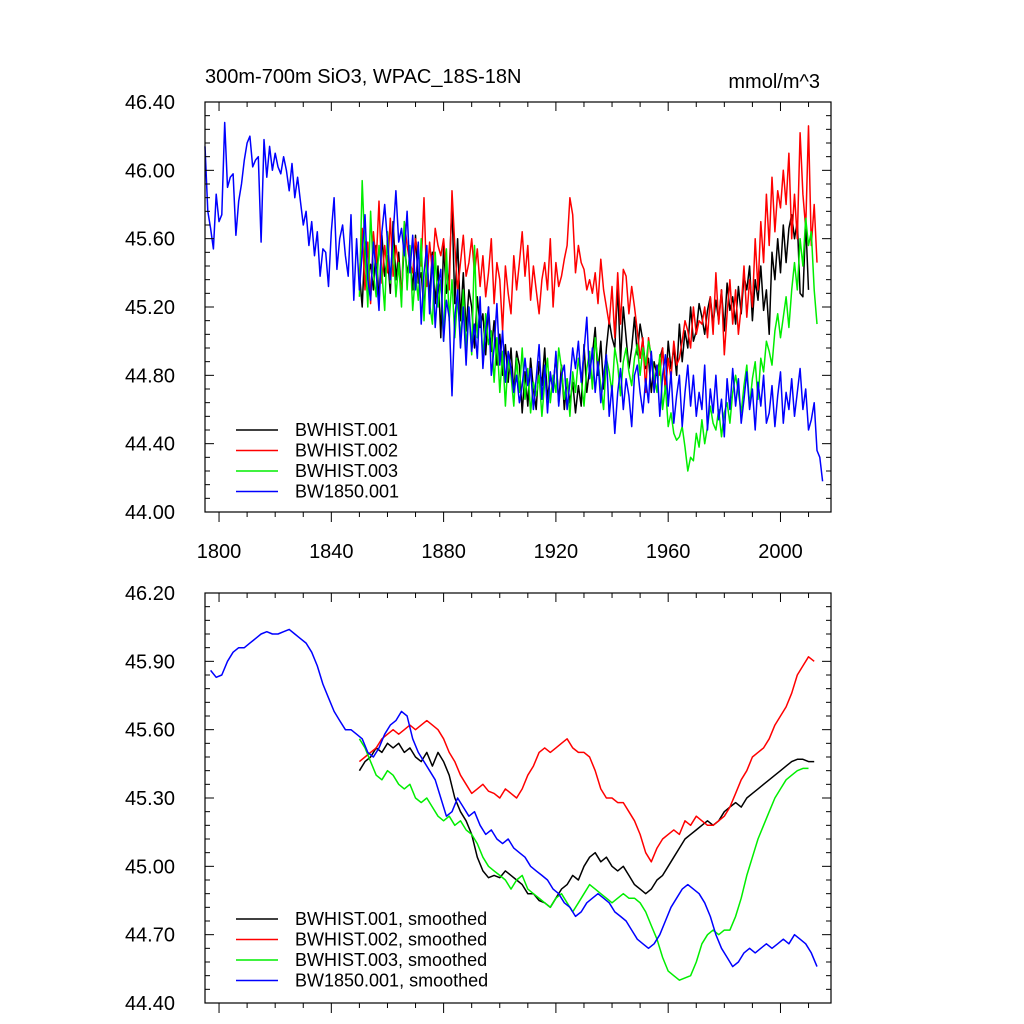 This screenshot has width=1024, height=1024. Describe the element at coordinates (391, 981) in the screenshot. I see `legend-label-bw1850-001-smoothed: BW1850.001, smoothed` at that location.